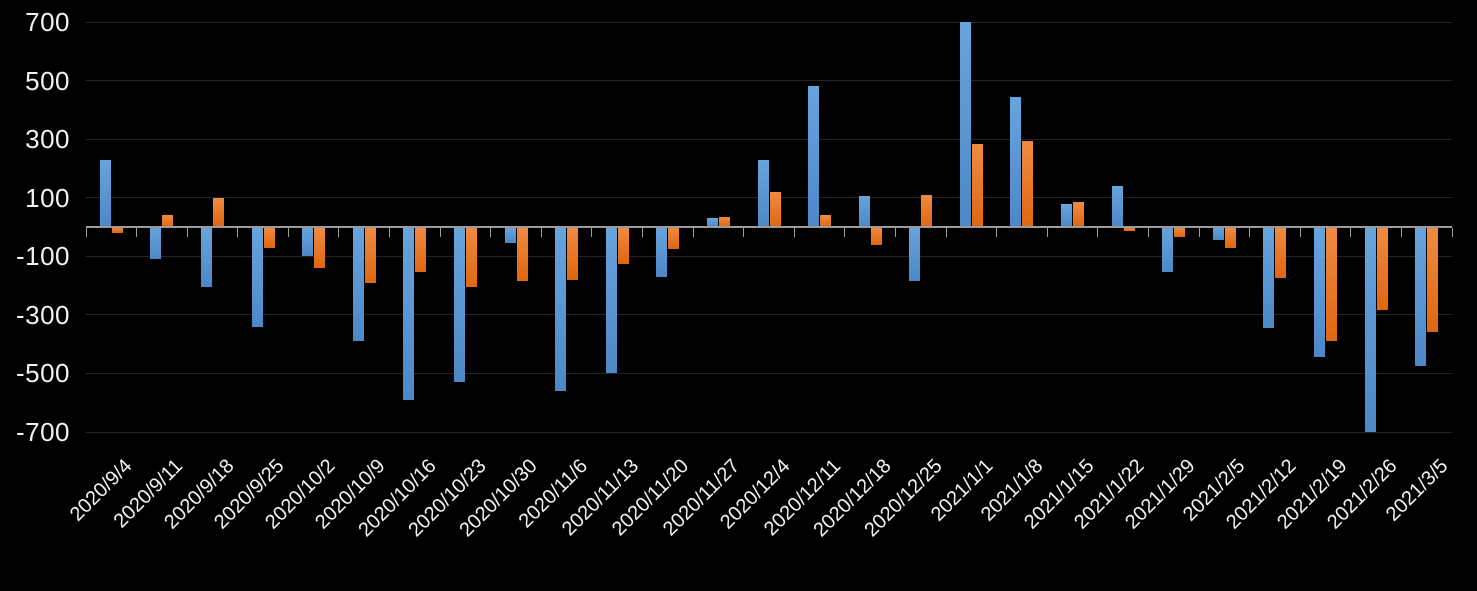 This screenshot has width=1477, height=591. I want to click on zero-axis-line, so click(769, 227).